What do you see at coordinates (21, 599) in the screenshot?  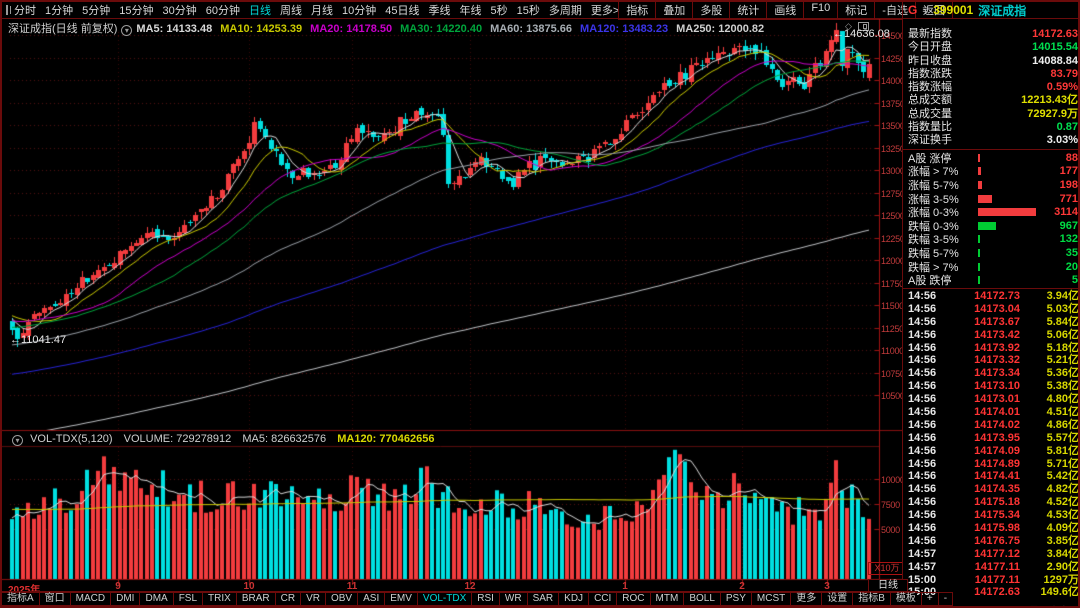 I see `tab-indicator-a: 指标A` at bounding box center [21, 599].